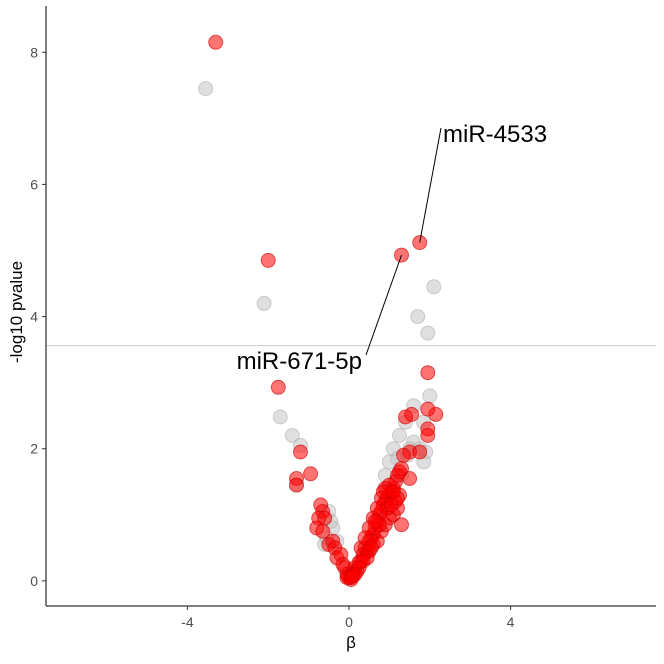  Describe the element at coordinates (34, 52) in the screenshot. I see `y-tick-label: 8` at that location.